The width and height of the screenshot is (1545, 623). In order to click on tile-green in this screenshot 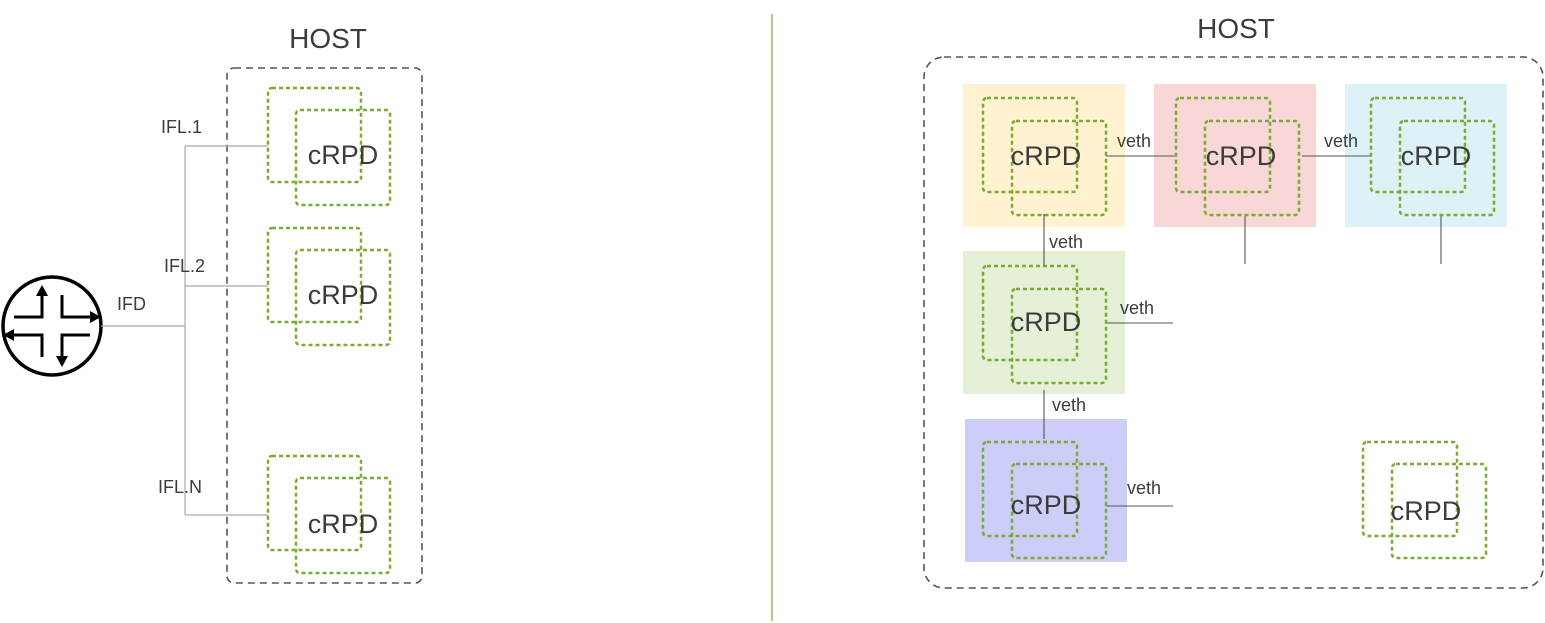, I will do `click(1044, 322)`.